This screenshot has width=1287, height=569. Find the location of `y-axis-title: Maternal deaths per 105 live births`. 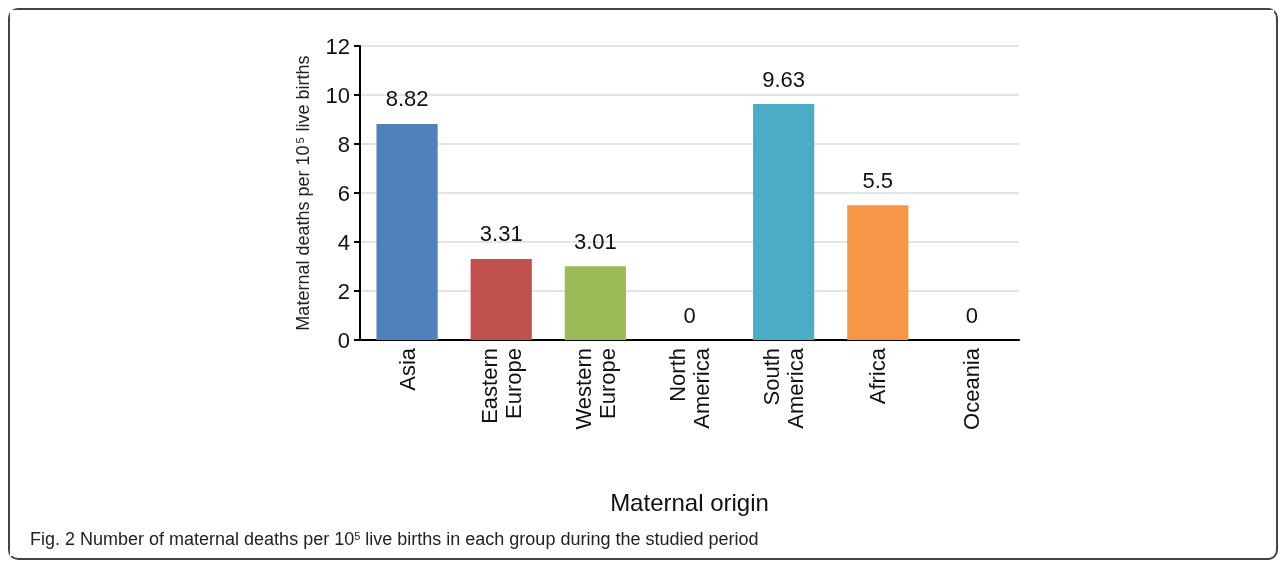

y-axis-title: Maternal deaths per 105 live births is located at coordinates (303, 193).